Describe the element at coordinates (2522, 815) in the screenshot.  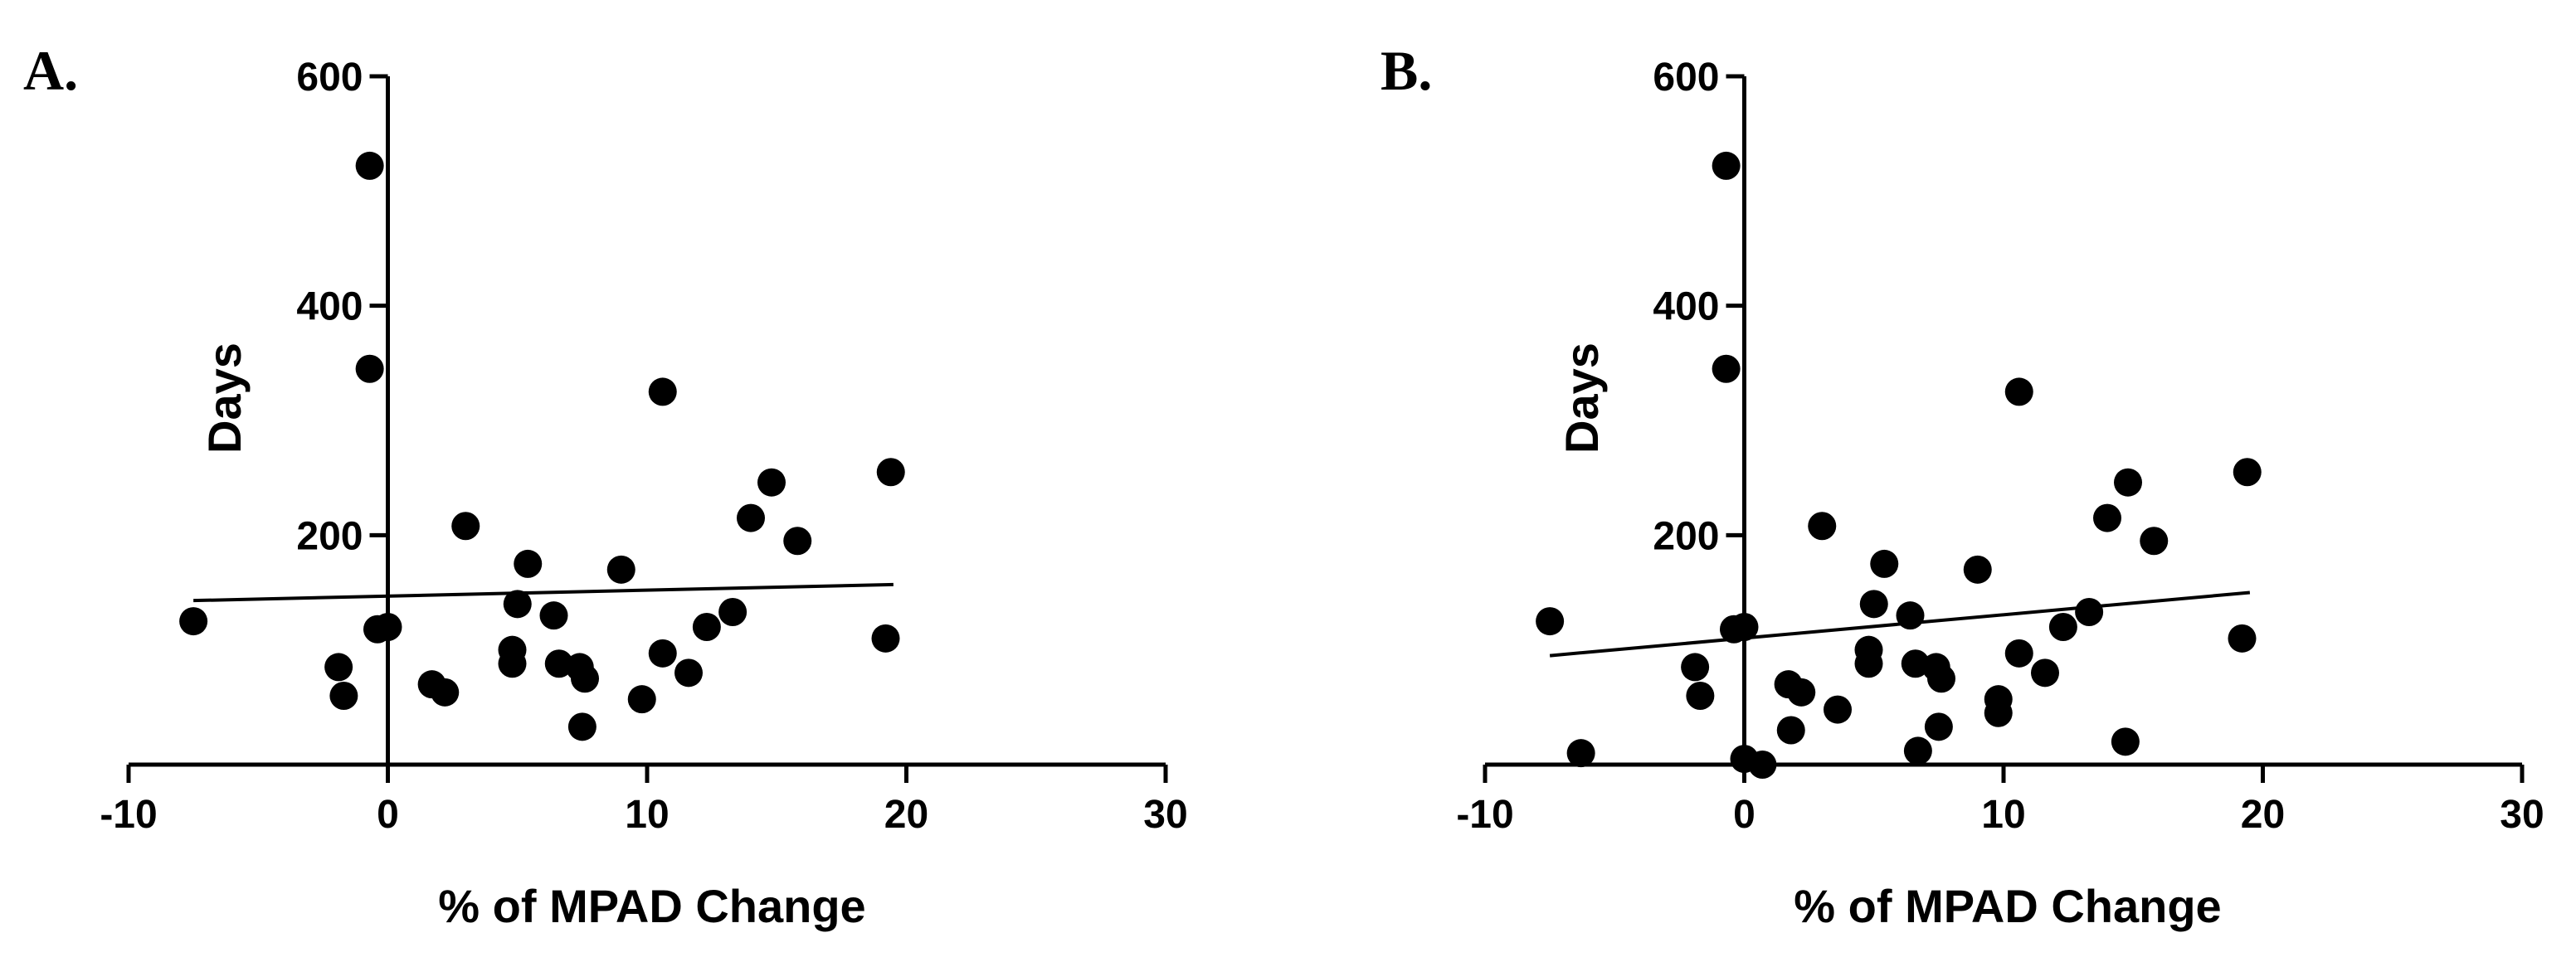
I see `panel-b-x-tick-label: 30` at that location.